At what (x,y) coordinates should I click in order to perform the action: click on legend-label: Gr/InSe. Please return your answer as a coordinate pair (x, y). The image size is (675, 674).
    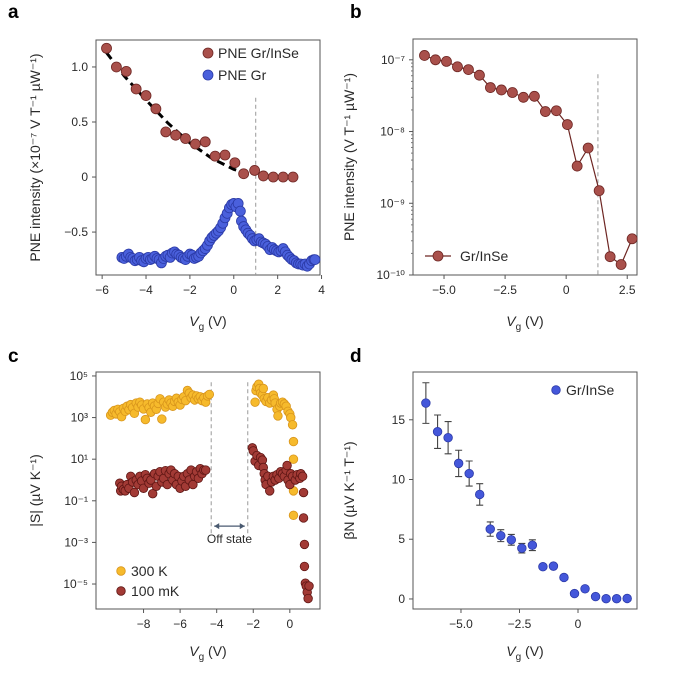
    Looking at the image, I should click on (484, 256).